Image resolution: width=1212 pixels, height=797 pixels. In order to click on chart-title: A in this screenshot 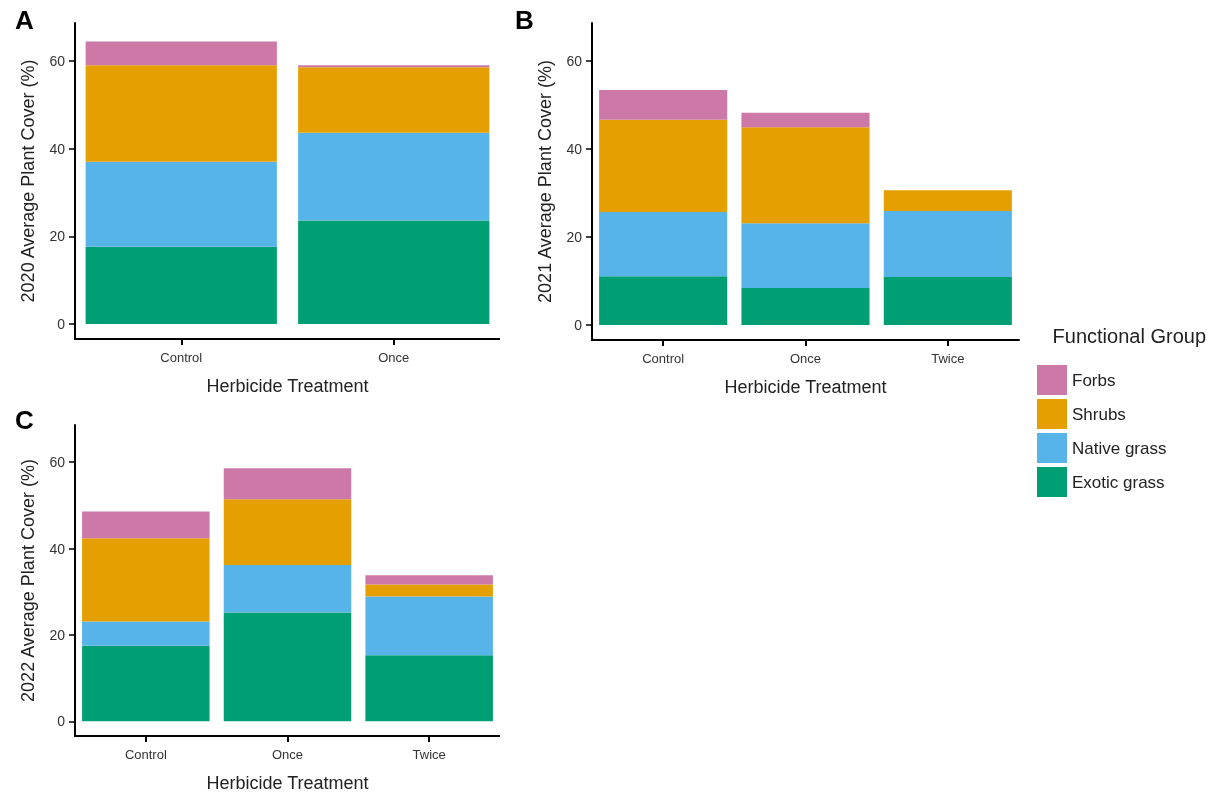, I will do `click(24, 20)`.